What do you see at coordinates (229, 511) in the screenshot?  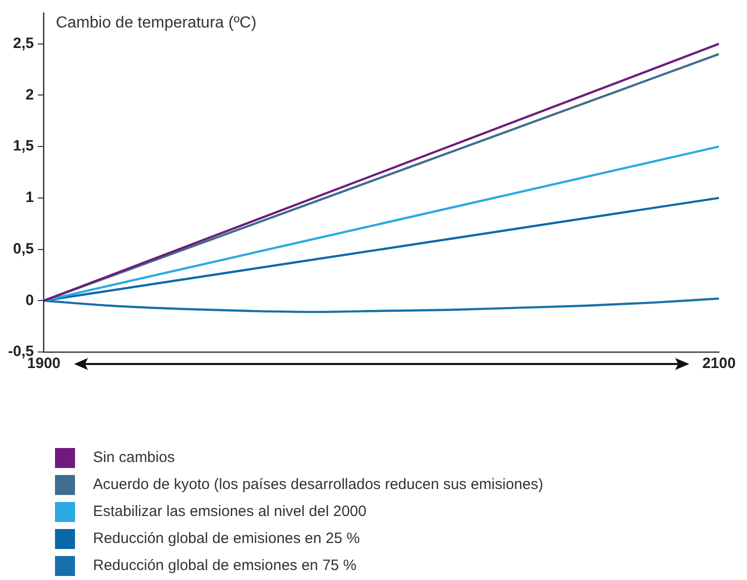 I see `legend-label: Estabilizar las emsiones al nivel del 2000` at bounding box center [229, 511].